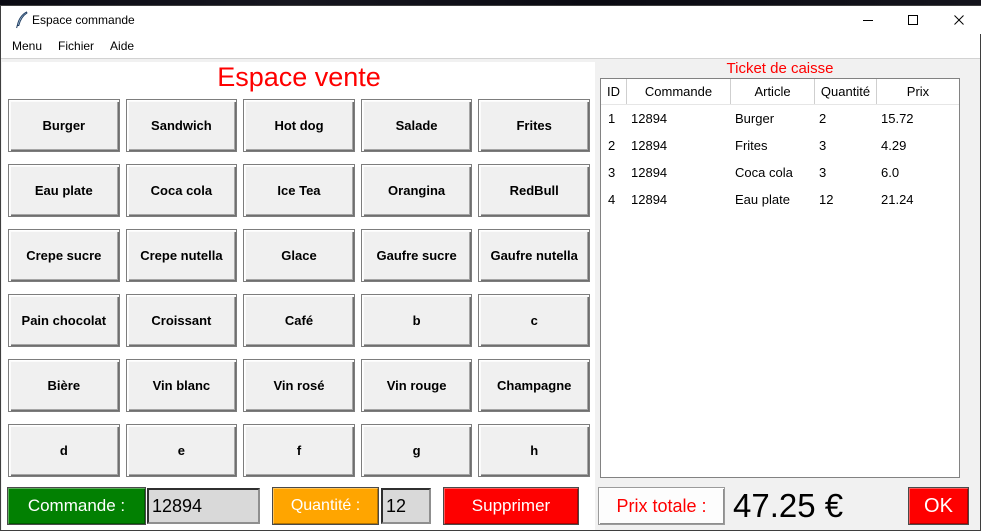 The width and height of the screenshot is (981, 531). I want to click on cell-quantite: 12, so click(826, 199).